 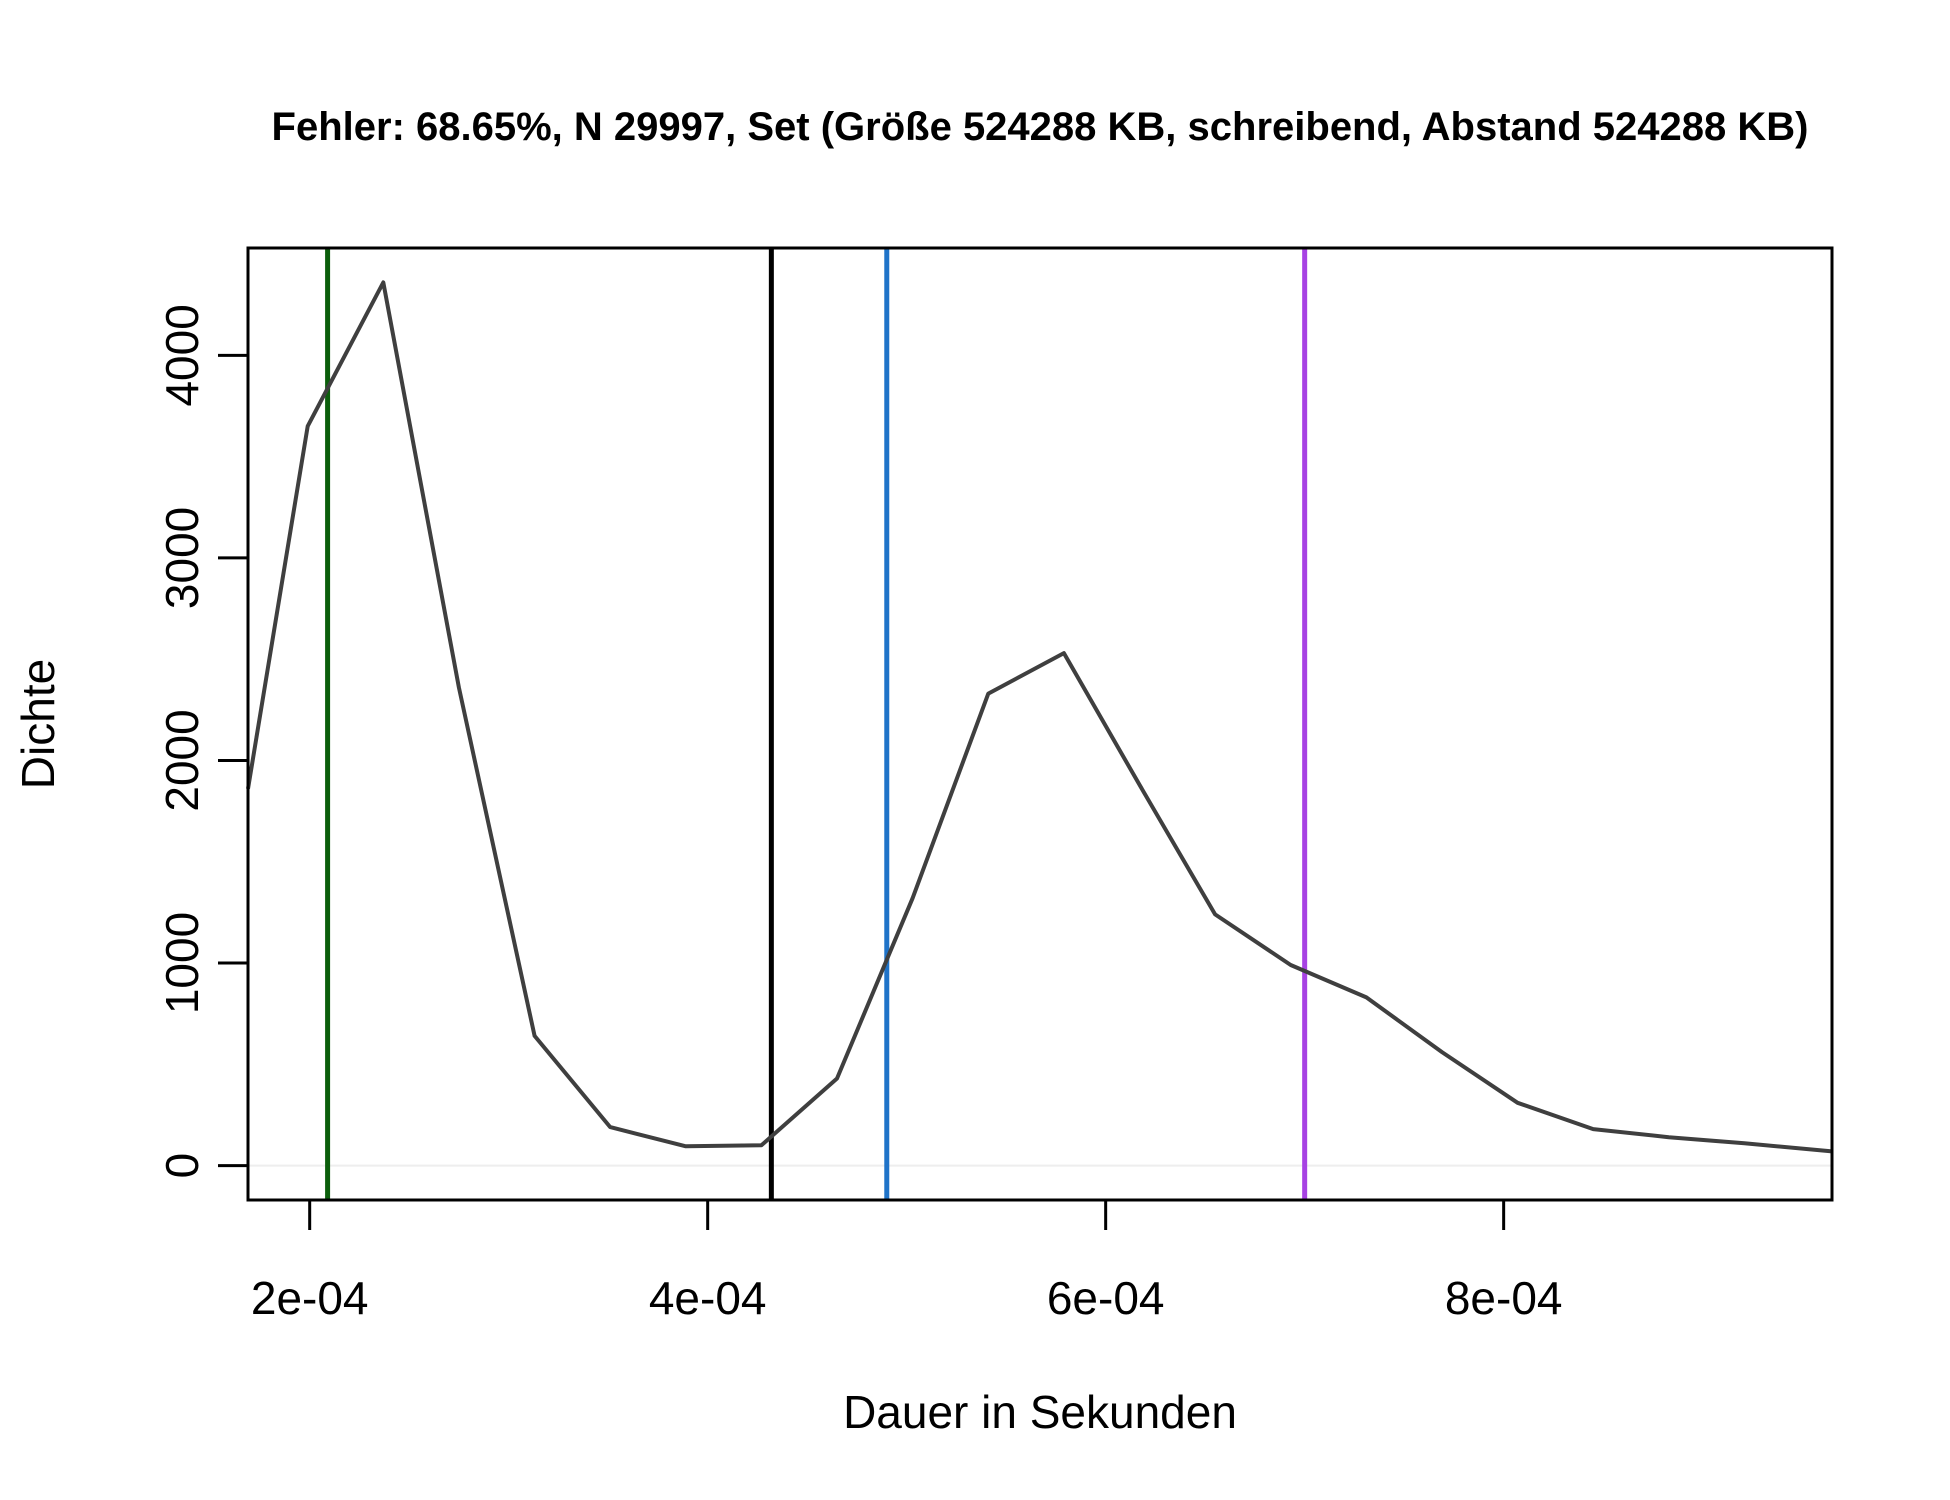 What do you see at coordinates (1504, 1298) in the screenshot?
I see `x-tick-label: 8e-04` at bounding box center [1504, 1298].